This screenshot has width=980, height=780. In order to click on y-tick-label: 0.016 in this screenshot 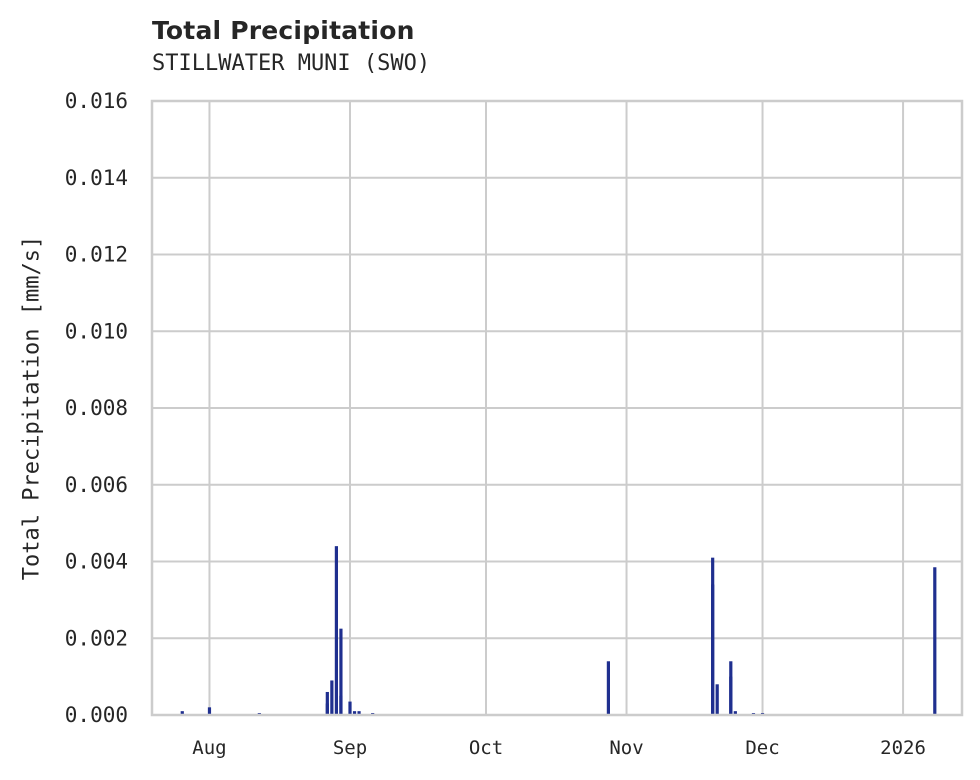, I will do `click(96, 101)`.